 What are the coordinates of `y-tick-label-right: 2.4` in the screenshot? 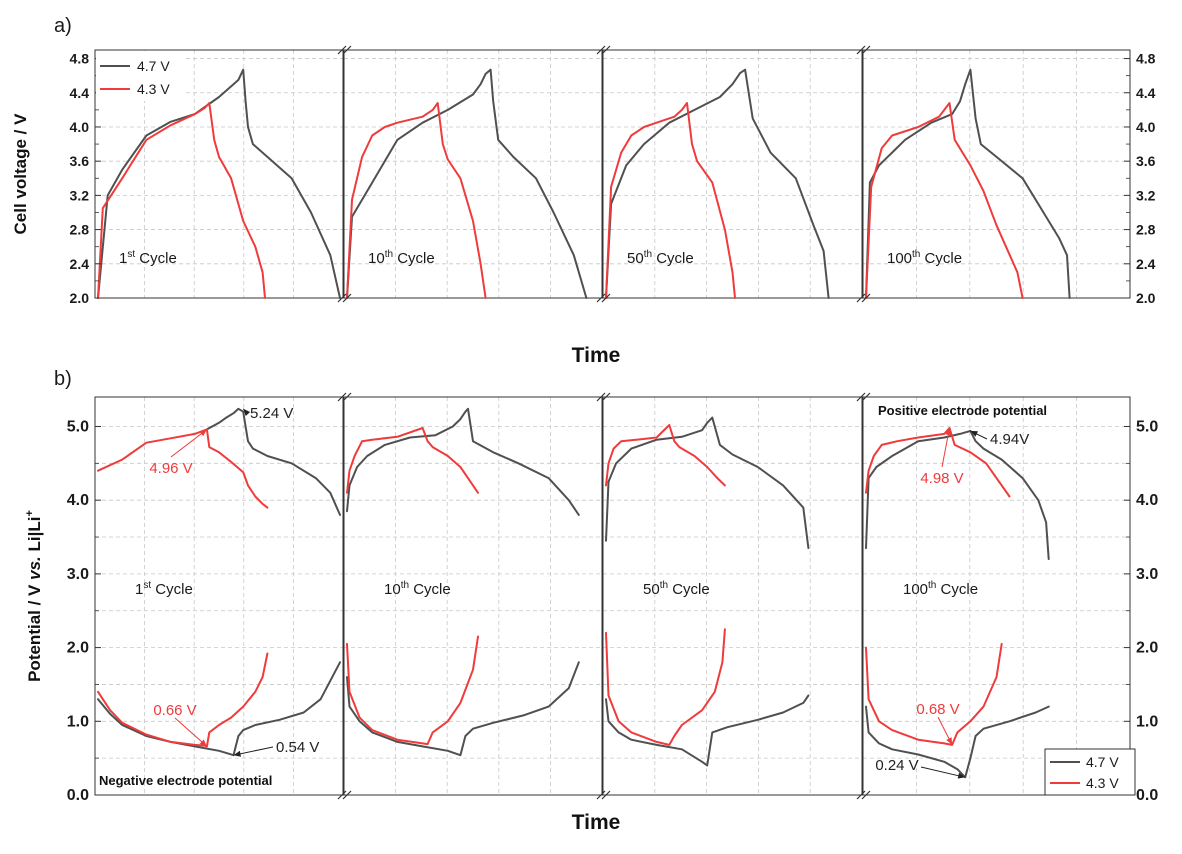 It's located at (1146, 264).